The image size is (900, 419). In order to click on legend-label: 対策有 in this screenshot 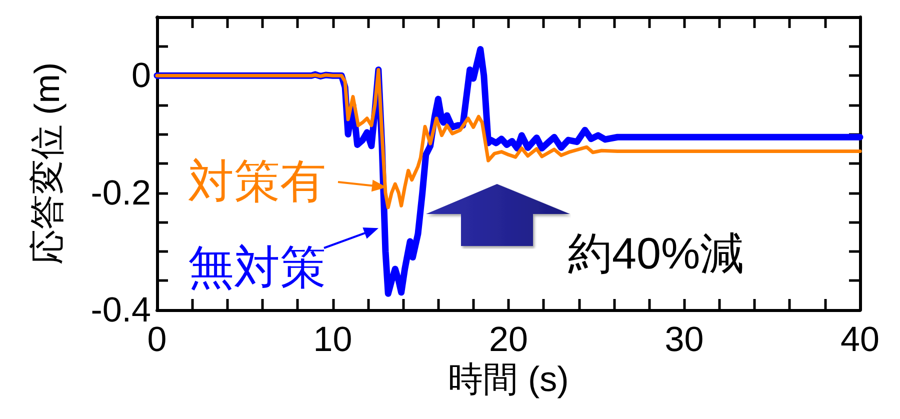, I will do `click(257, 181)`.